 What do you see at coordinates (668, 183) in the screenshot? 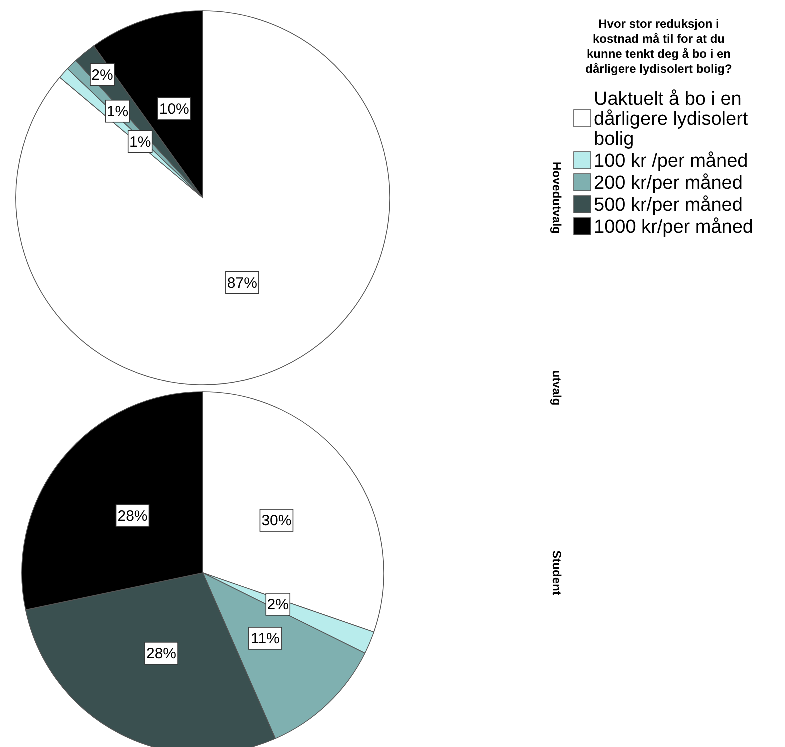
I see `legend-label: 200 kr/per måned` at bounding box center [668, 183].